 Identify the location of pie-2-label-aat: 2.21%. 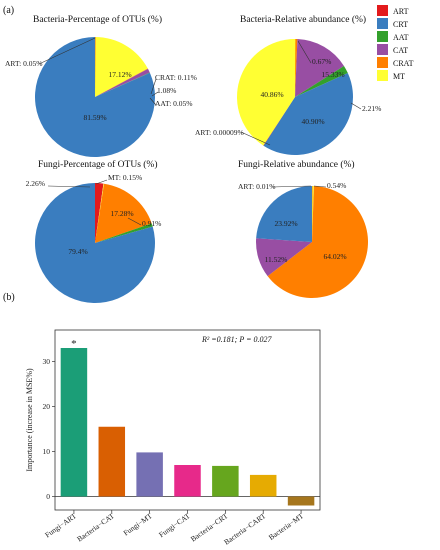
(371, 108).